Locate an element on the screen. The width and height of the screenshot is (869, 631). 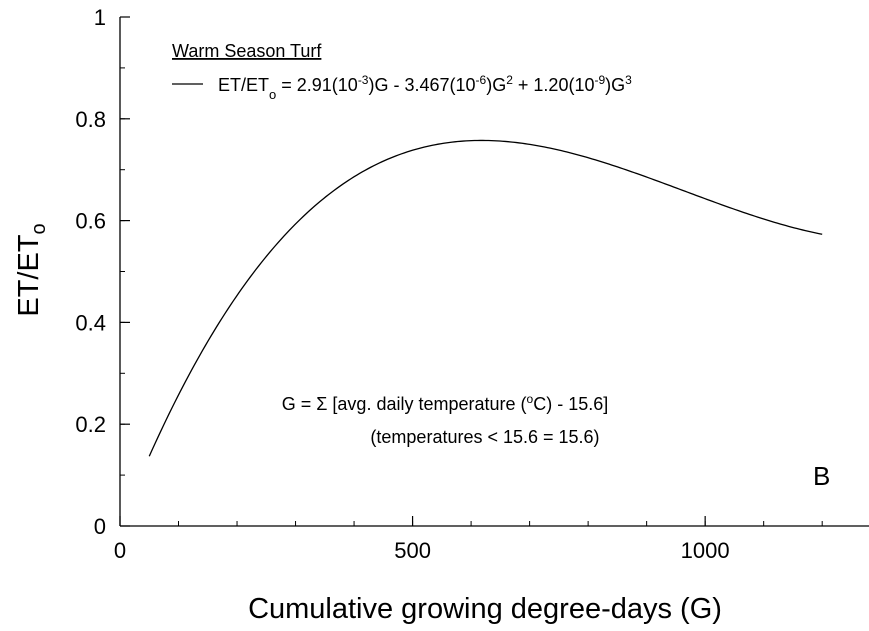
equation-text: ET/ET is located at coordinates (243, 85).